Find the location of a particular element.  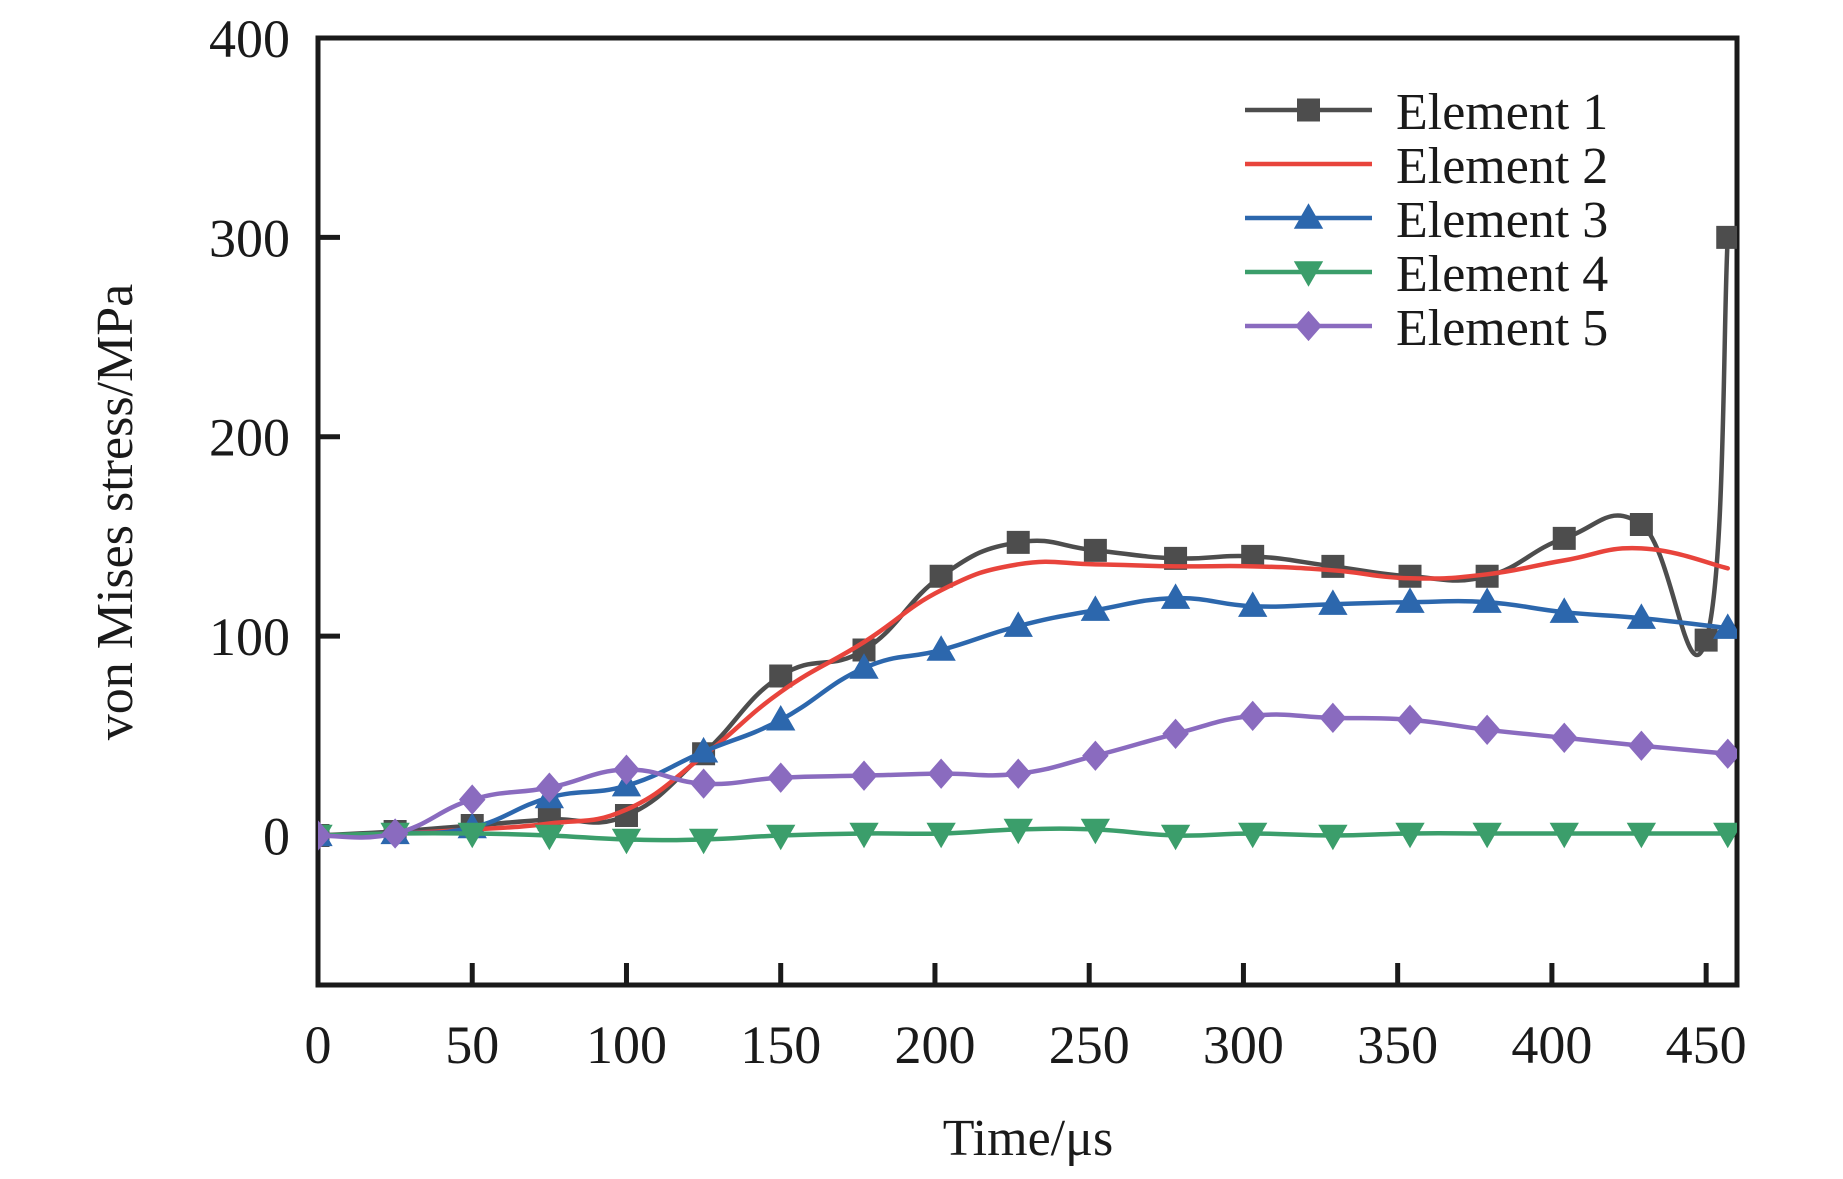

y-tick-label-100: 100 is located at coordinates (249, 637).